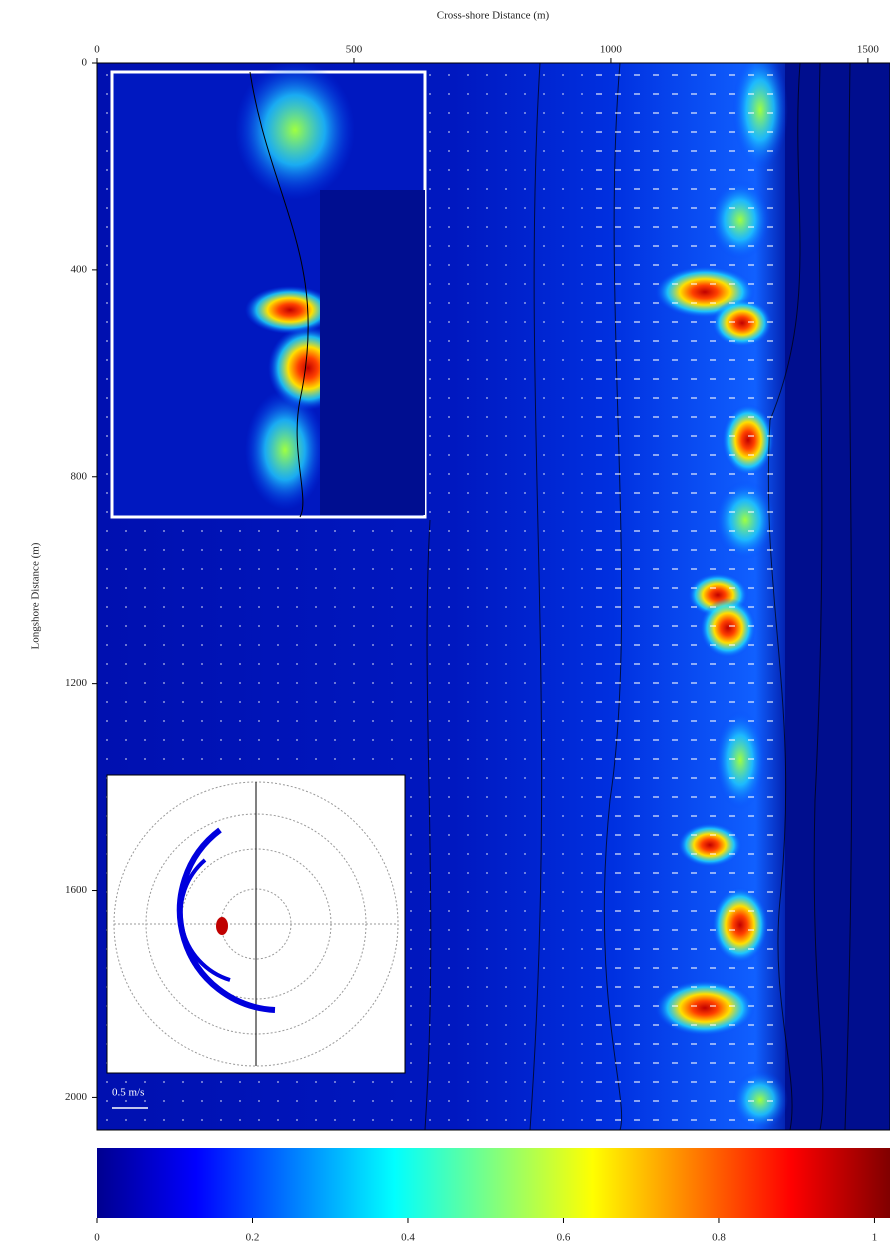 The width and height of the screenshot is (890, 1250). What do you see at coordinates (76, 1097) in the screenshot?
I see `y-tick-label: 2000` at bounding box center [76, 1097].